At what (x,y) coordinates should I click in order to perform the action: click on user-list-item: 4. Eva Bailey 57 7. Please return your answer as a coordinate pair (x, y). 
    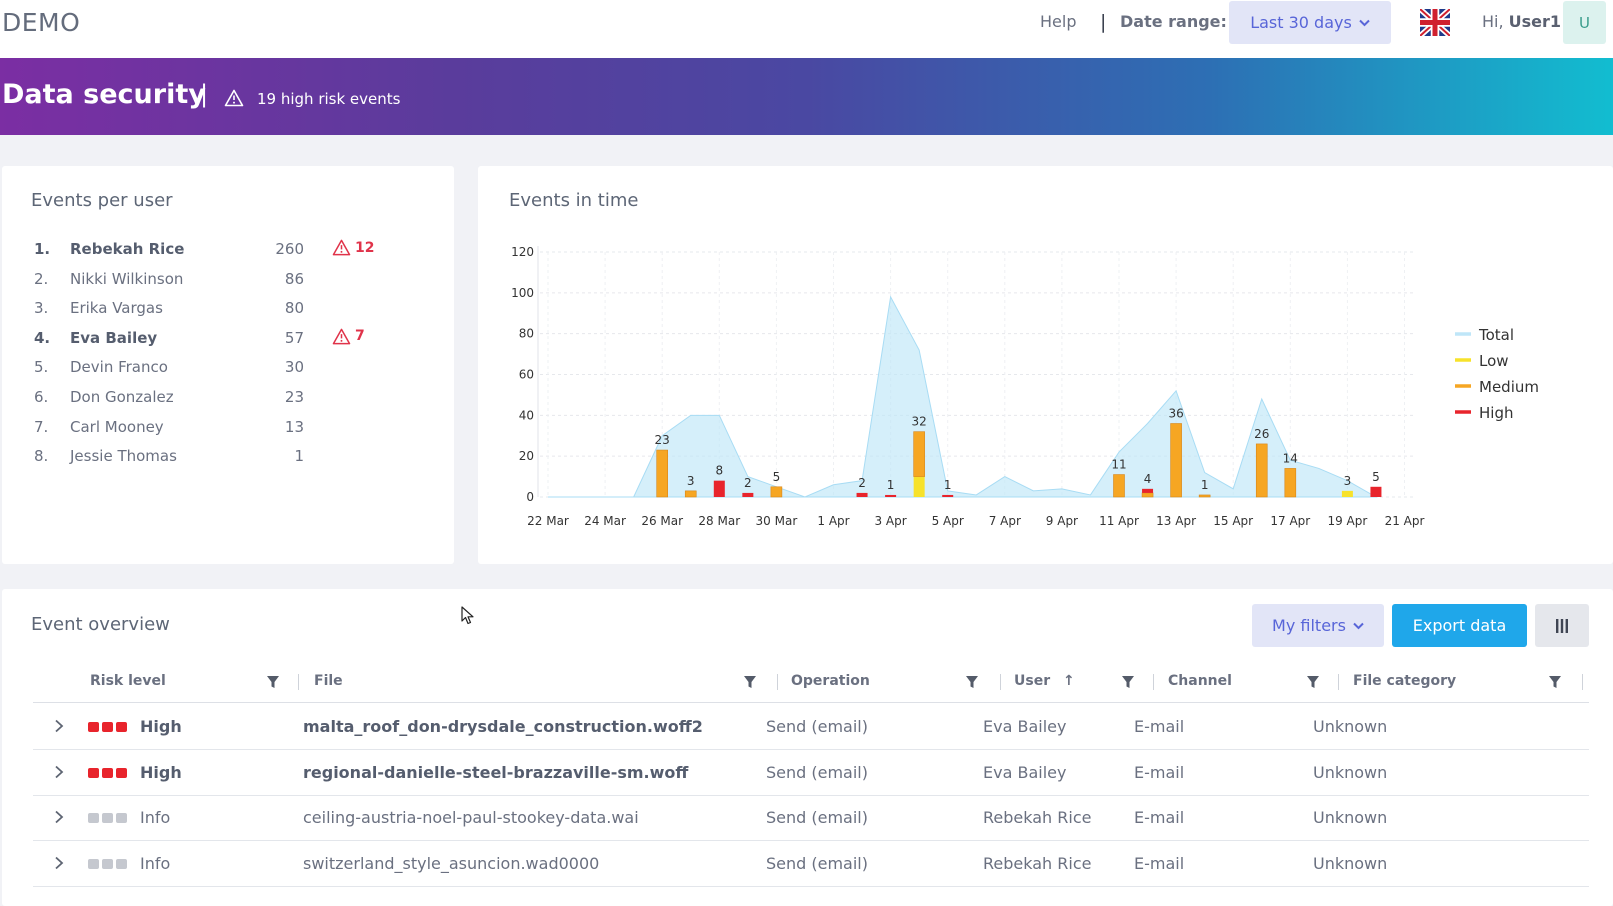
    Looking at the image, I should click on (244, 340).